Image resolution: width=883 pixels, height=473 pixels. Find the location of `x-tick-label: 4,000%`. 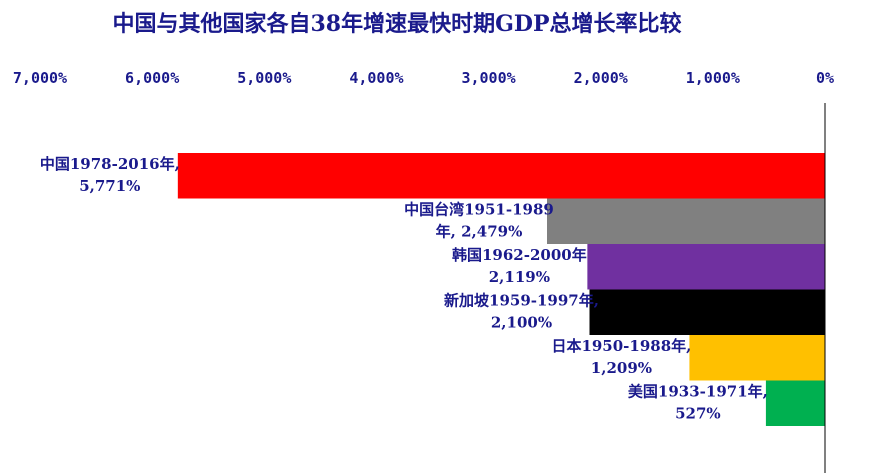

x-tick-label: 4,000% is located at coordinates (376, 78).